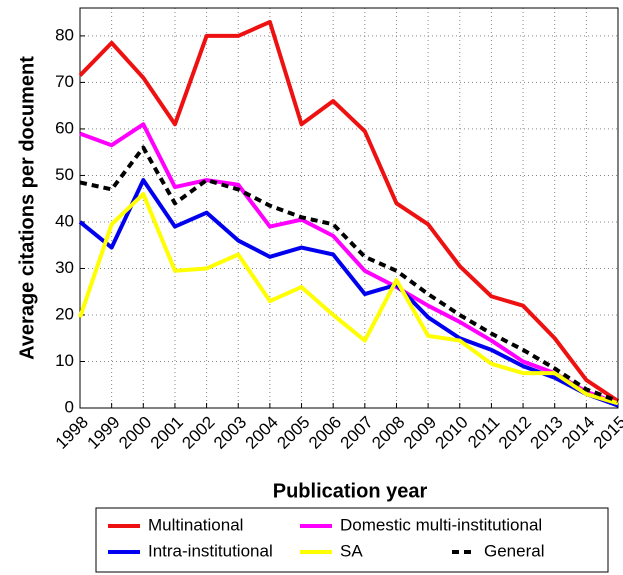 The height and width of the screenshot is (575, 623). Describe the element at coordinates (351, 550) in the screenshot. I see `legend-label: SA` at that location.